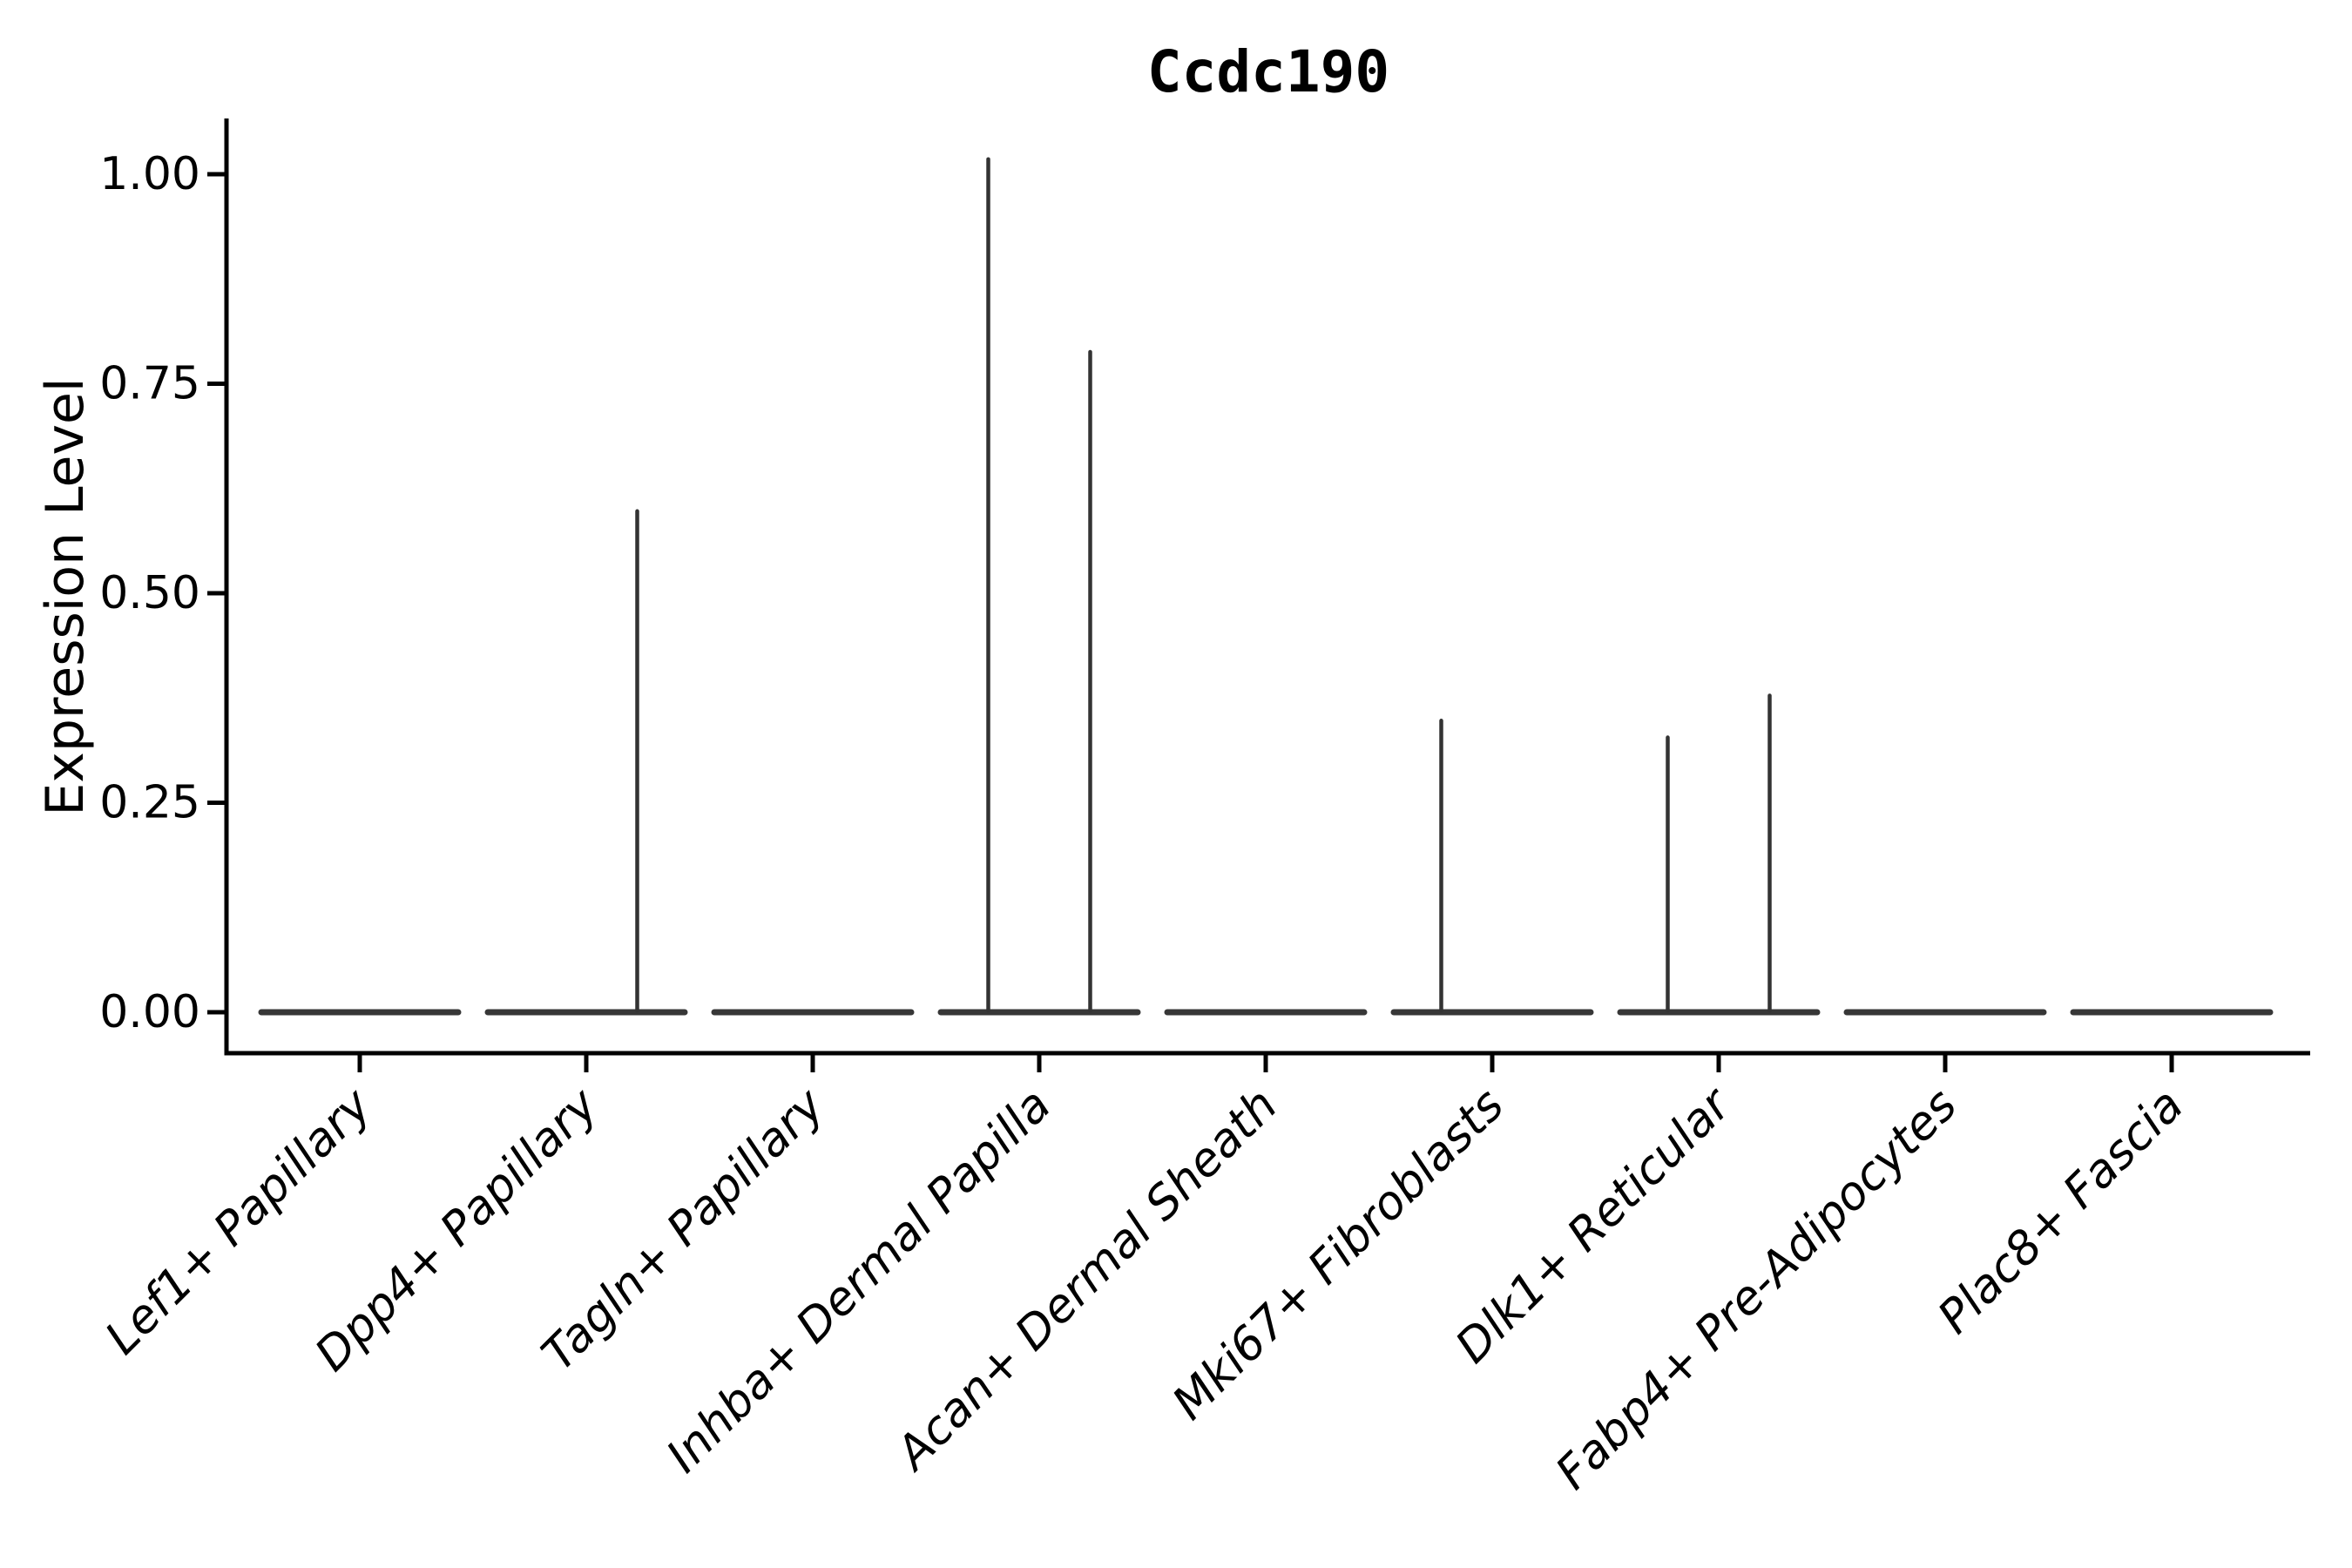 The height and width of the screenshot is (1568, 2352). I want to click on y-tick-label: 1.00, so click(150, 174).